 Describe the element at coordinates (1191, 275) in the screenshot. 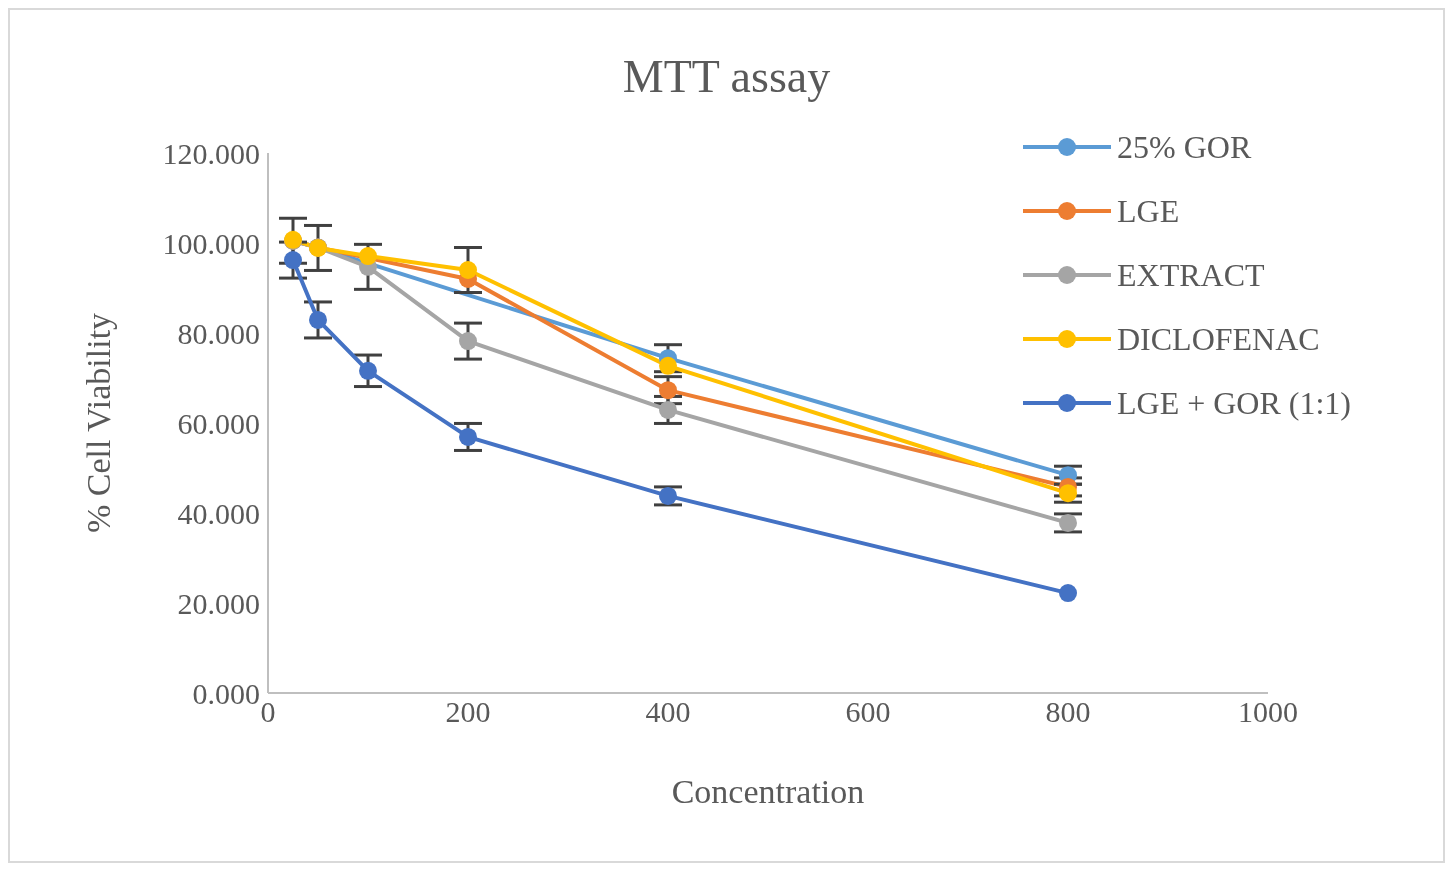

I see `legend-label: EXTRACT` at that location.